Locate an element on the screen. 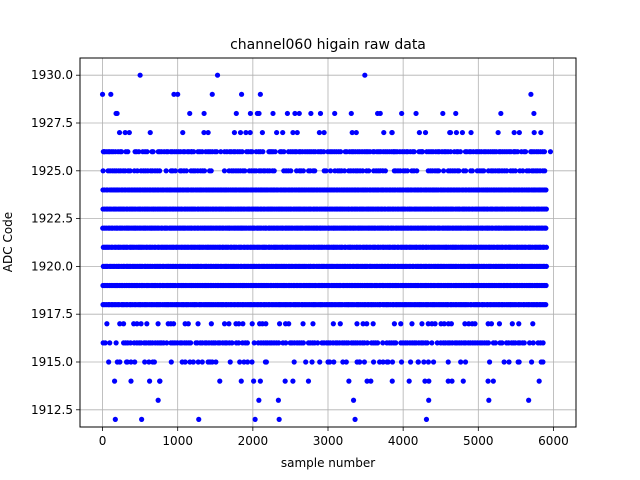  y-axis-label: ADC Code is located at coordinates (8, 242).